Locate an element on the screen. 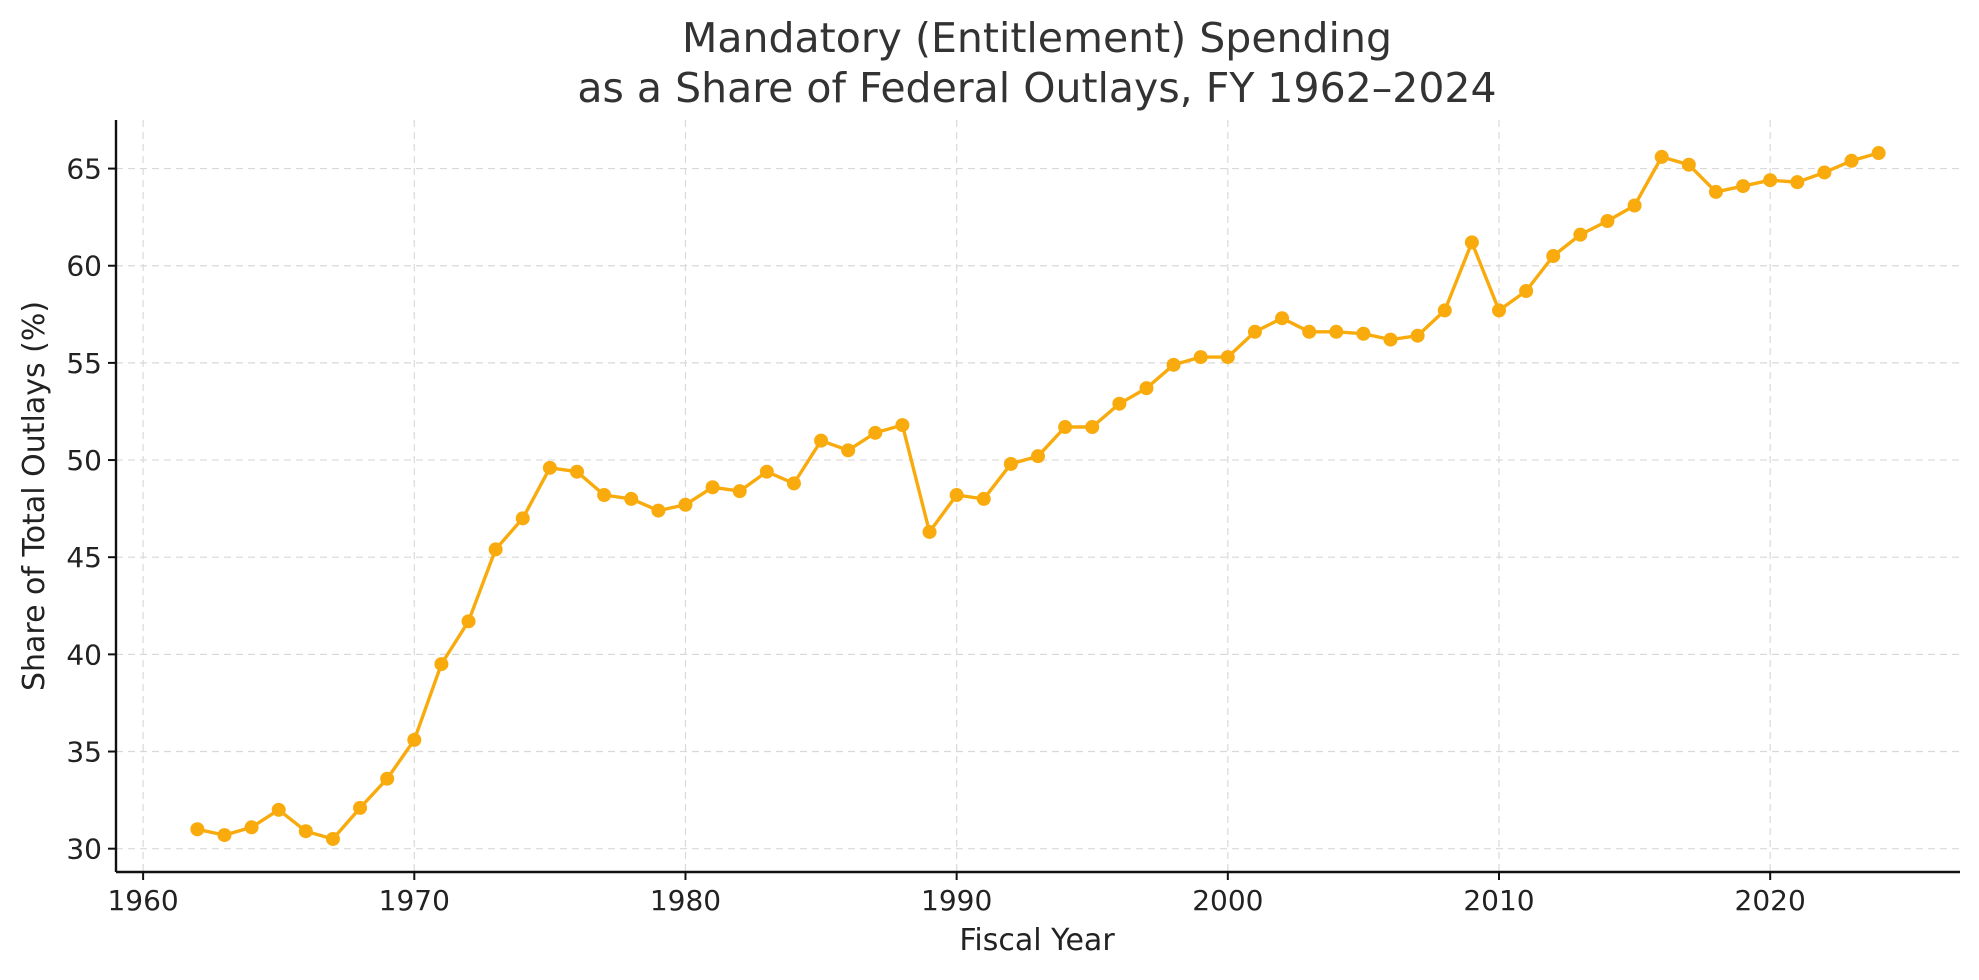 The height and width of the screenshot is (980, 1979). chart-title-line-1: Mandatory (Entitlement) Spending is located at coordinates (1037, 38).